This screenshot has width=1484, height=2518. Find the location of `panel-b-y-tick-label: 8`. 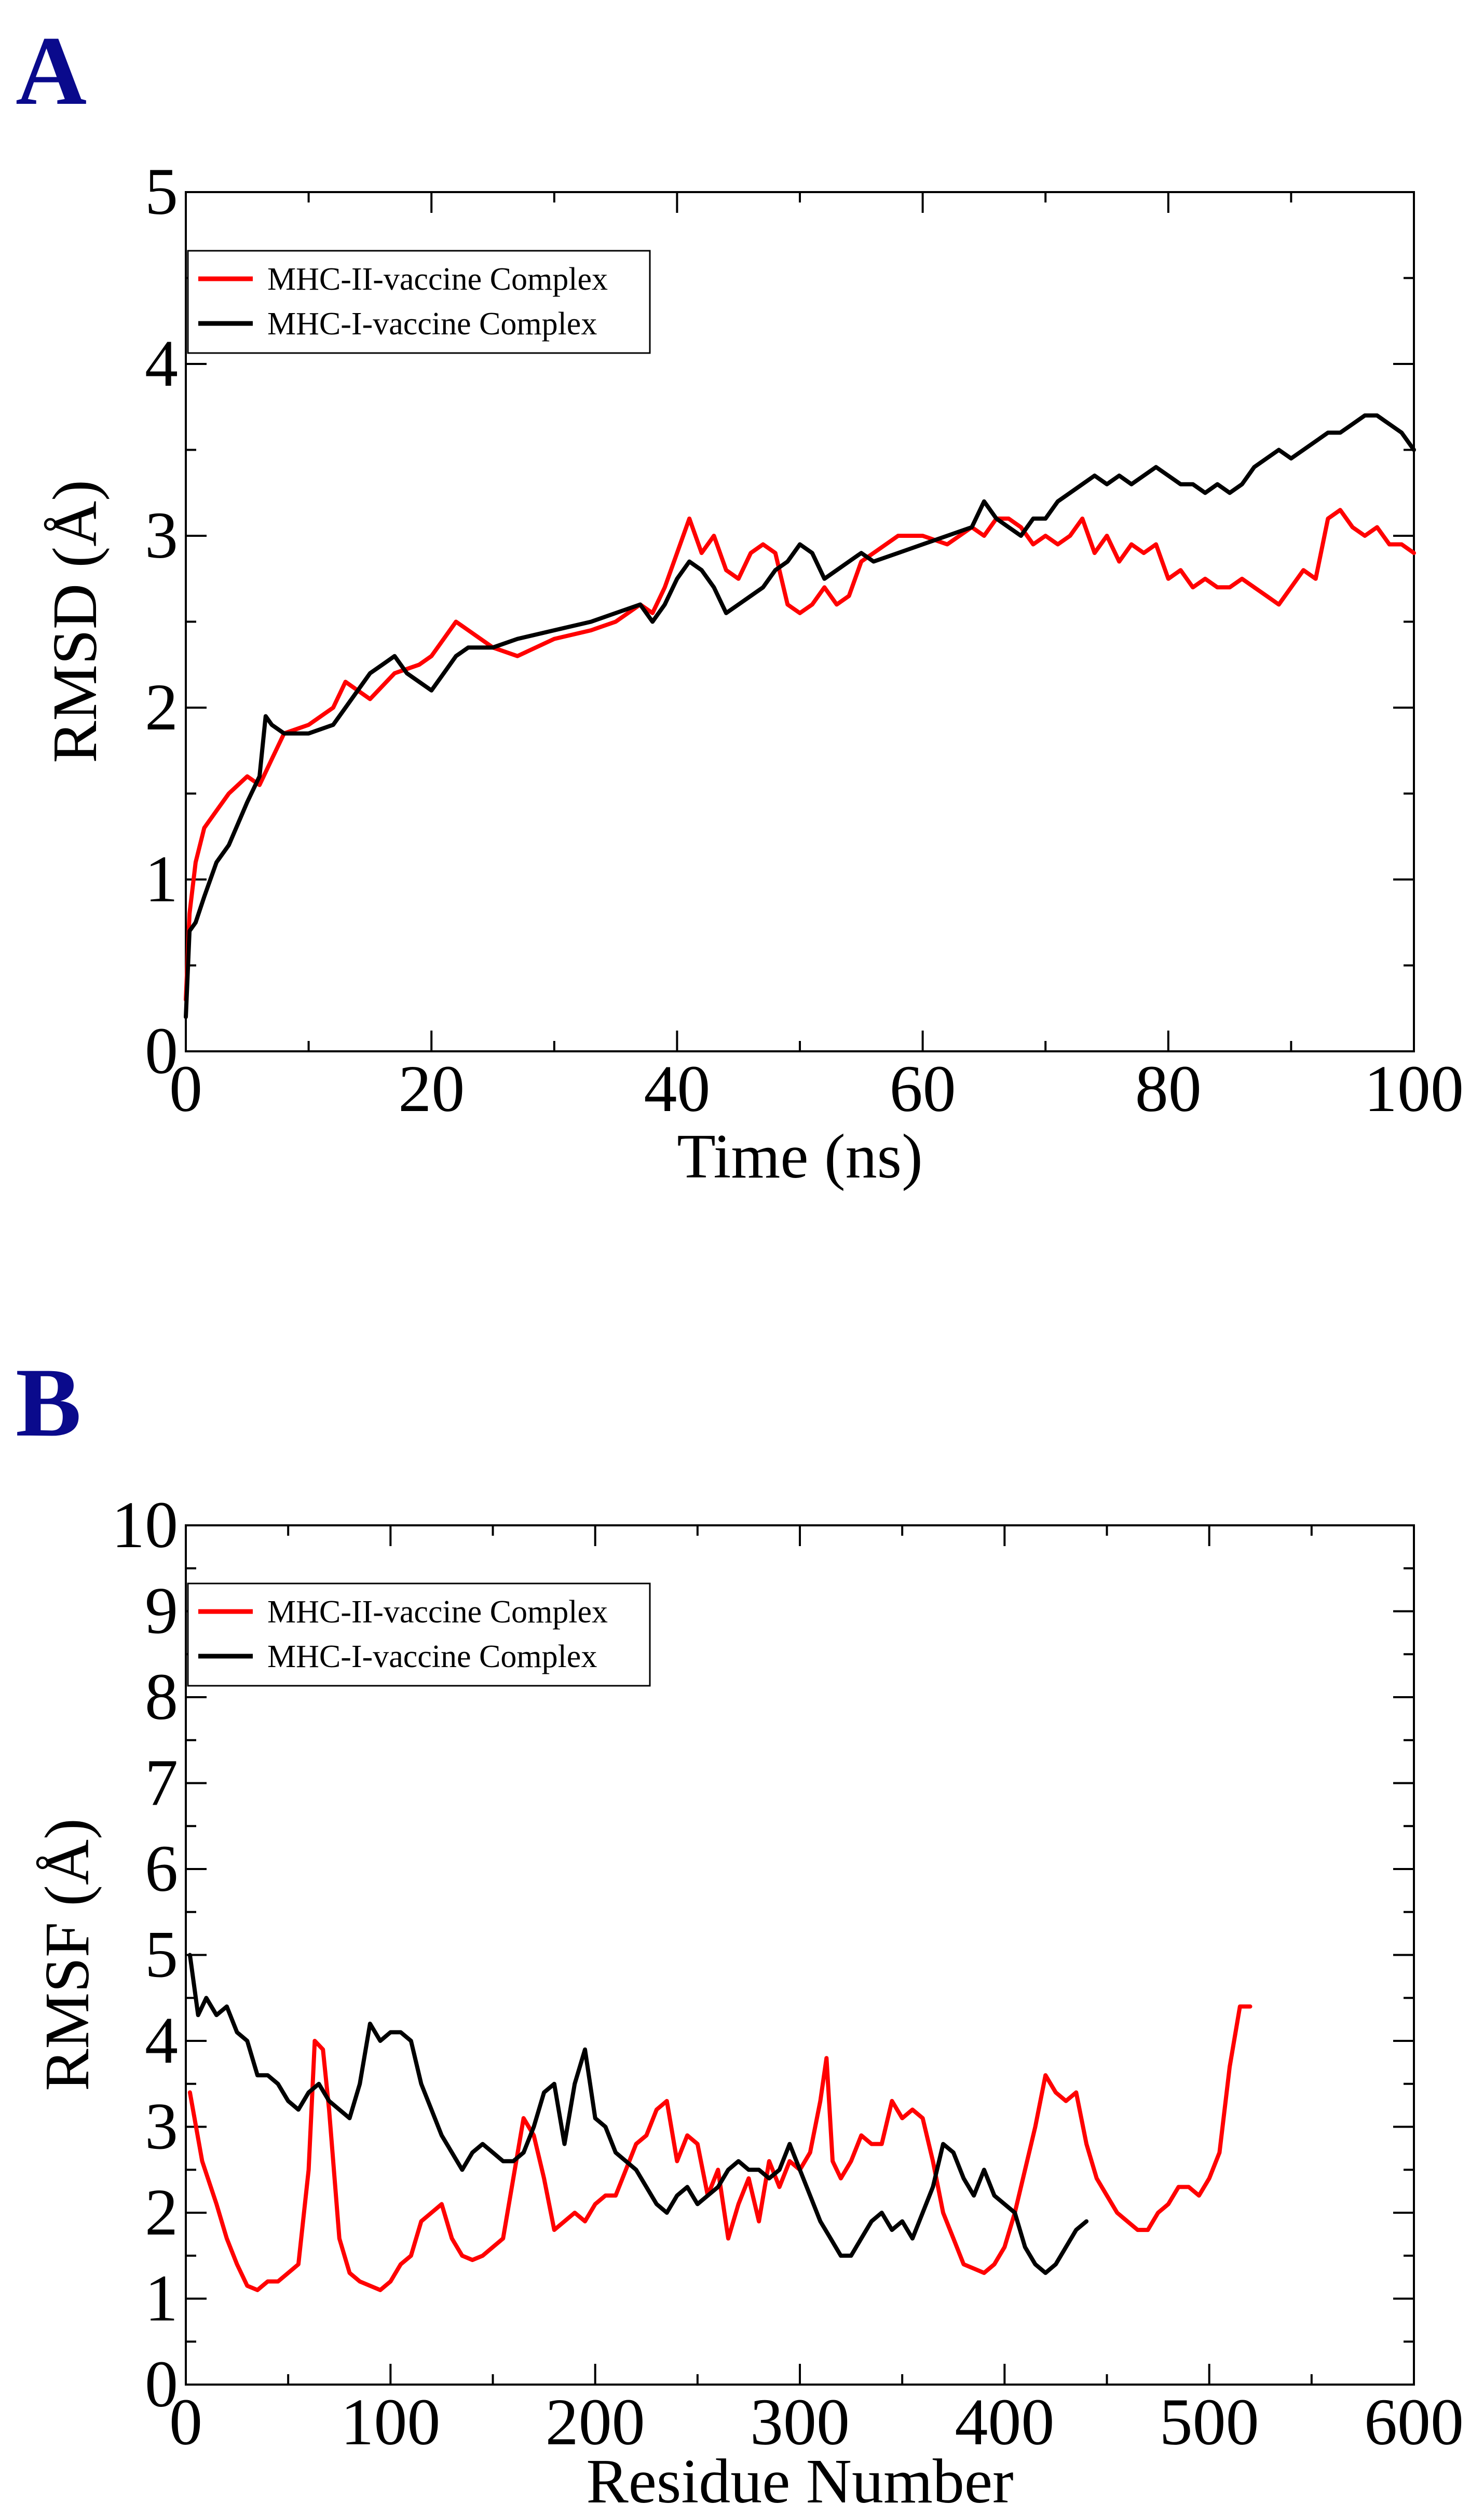

panel-b-y-tick-label: 8 is located at coordinates (161, 1697).